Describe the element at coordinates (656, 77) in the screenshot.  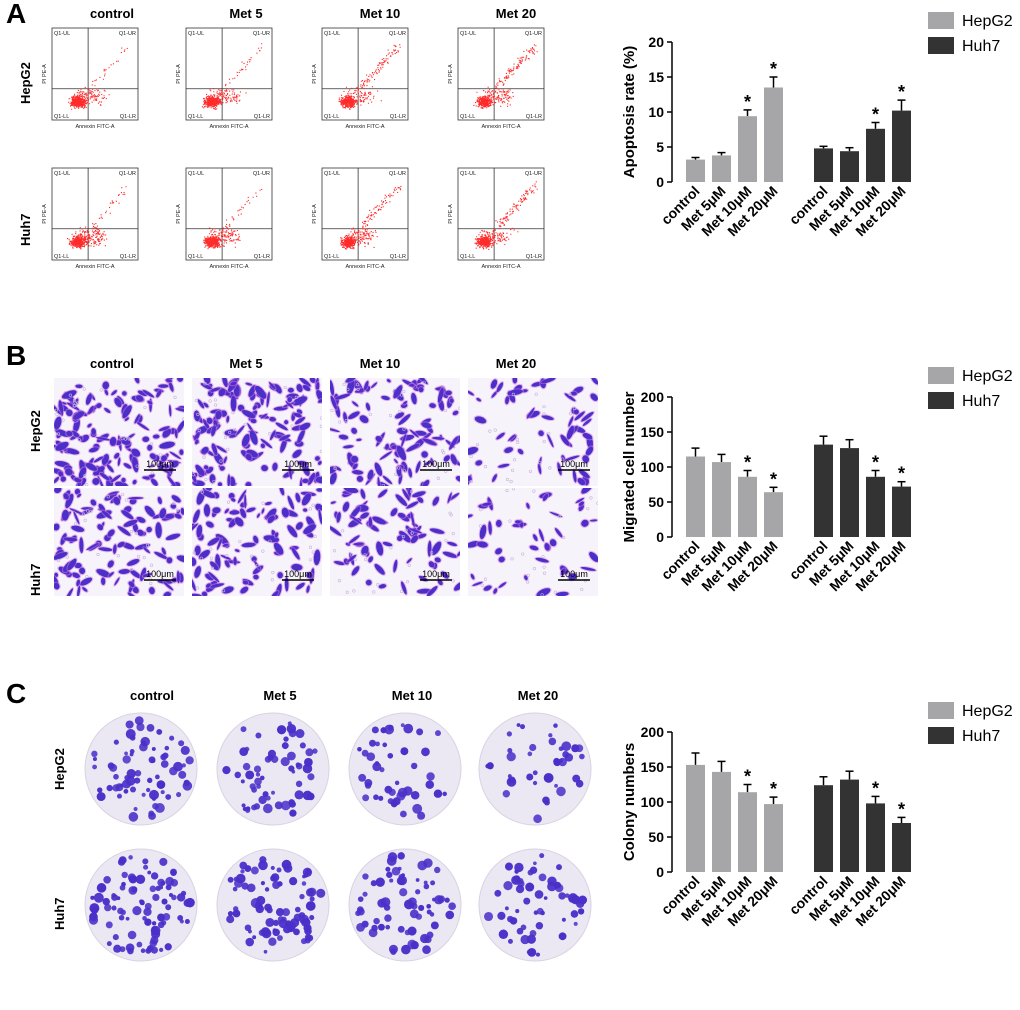
I see `y-tick-label: 15` at that location.